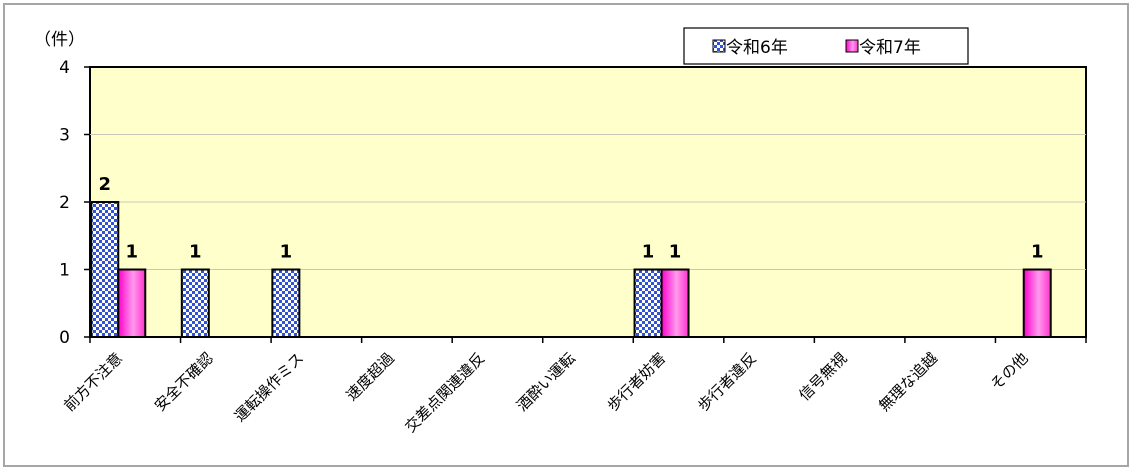 Image resolution: width=1136 pixels, height=472 pixels. Describe the element at coordinates (908, 382) in the screenshot. I see `category-label: 無理な追越` at that location.